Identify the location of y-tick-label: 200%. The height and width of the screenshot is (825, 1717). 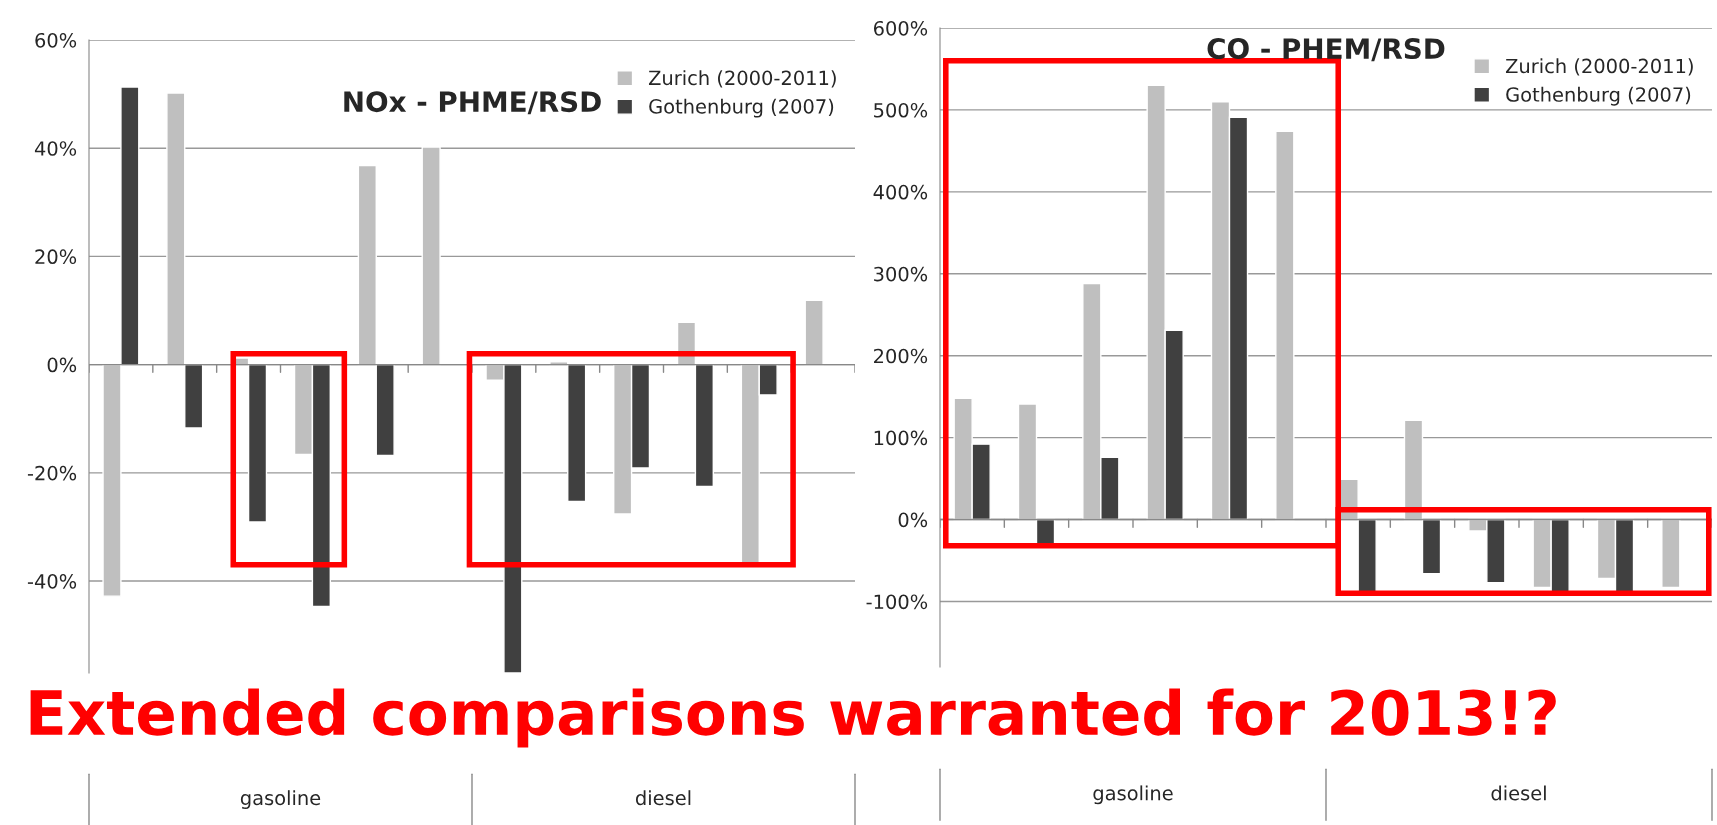
(901, 356).